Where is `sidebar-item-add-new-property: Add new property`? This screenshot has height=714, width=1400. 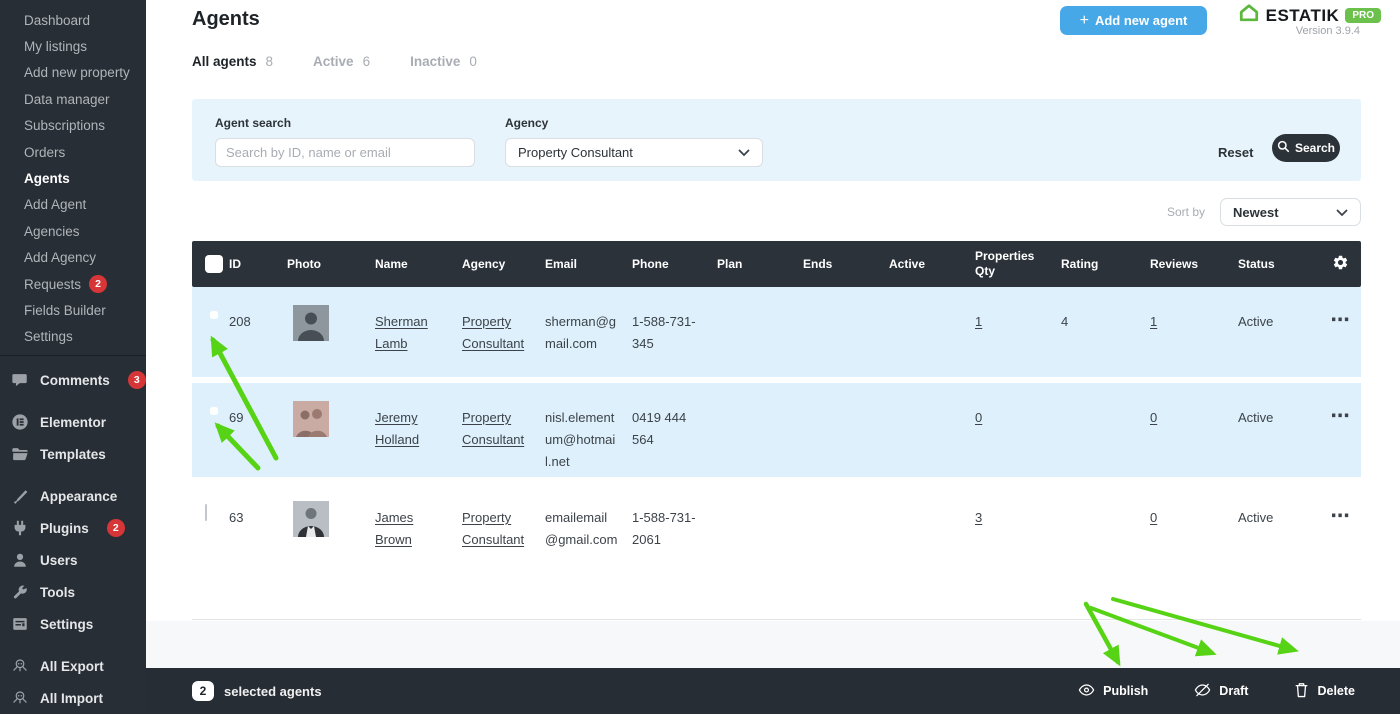
sidebar-item-add-new-property: Add new property is located at coordinates (77, 73).